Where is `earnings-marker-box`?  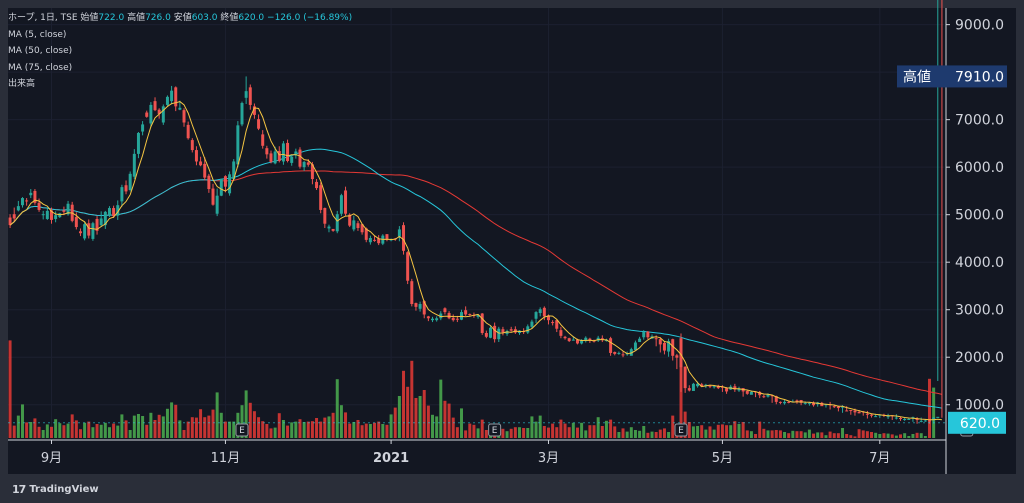 earnings-marker-box is located at coordinates (681, 430).